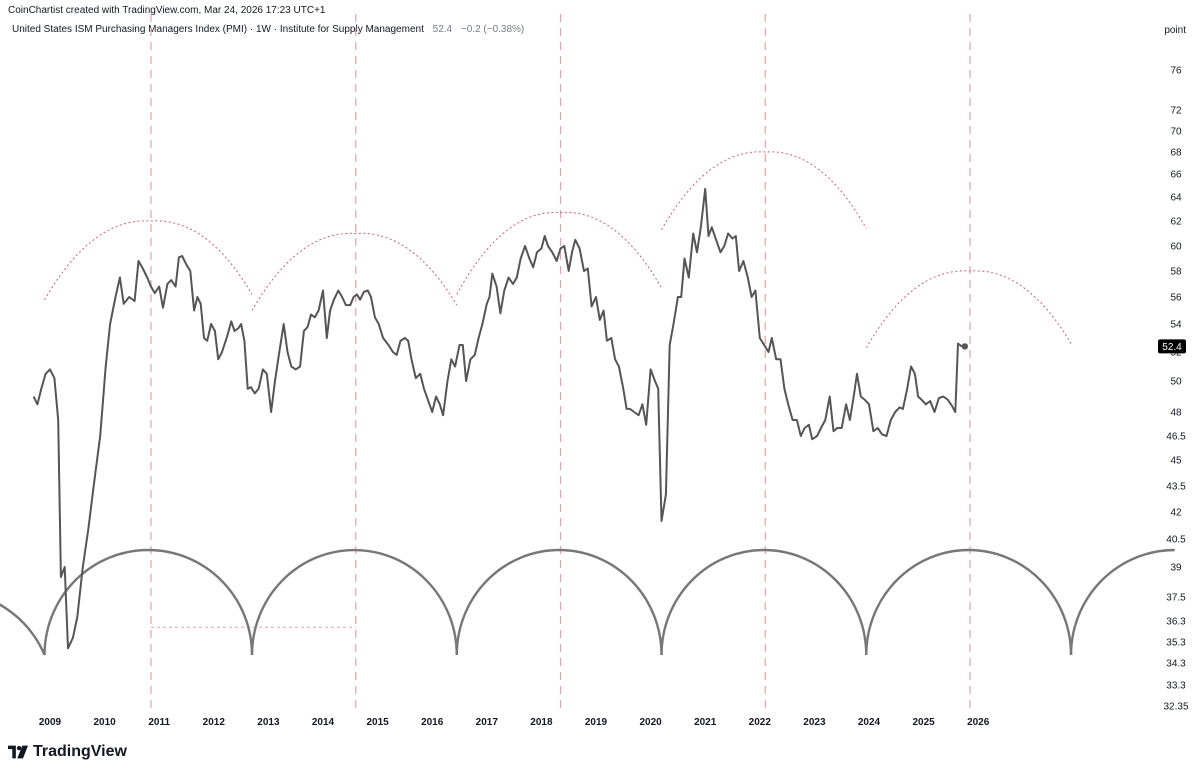 This screenshot has width=1200, height=773. Describe the element at coordinates (705, 722) in the screenshot. I see `x-tick-label: 2021` at that location.